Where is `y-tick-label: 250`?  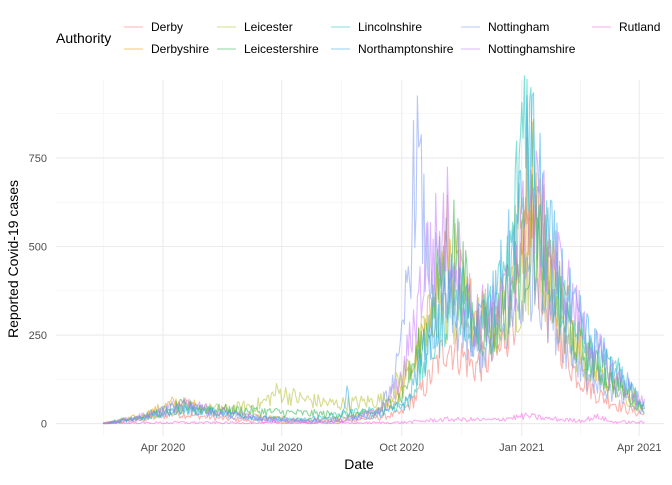
y-tick-label: 250 is located at coordinates (38, 336).